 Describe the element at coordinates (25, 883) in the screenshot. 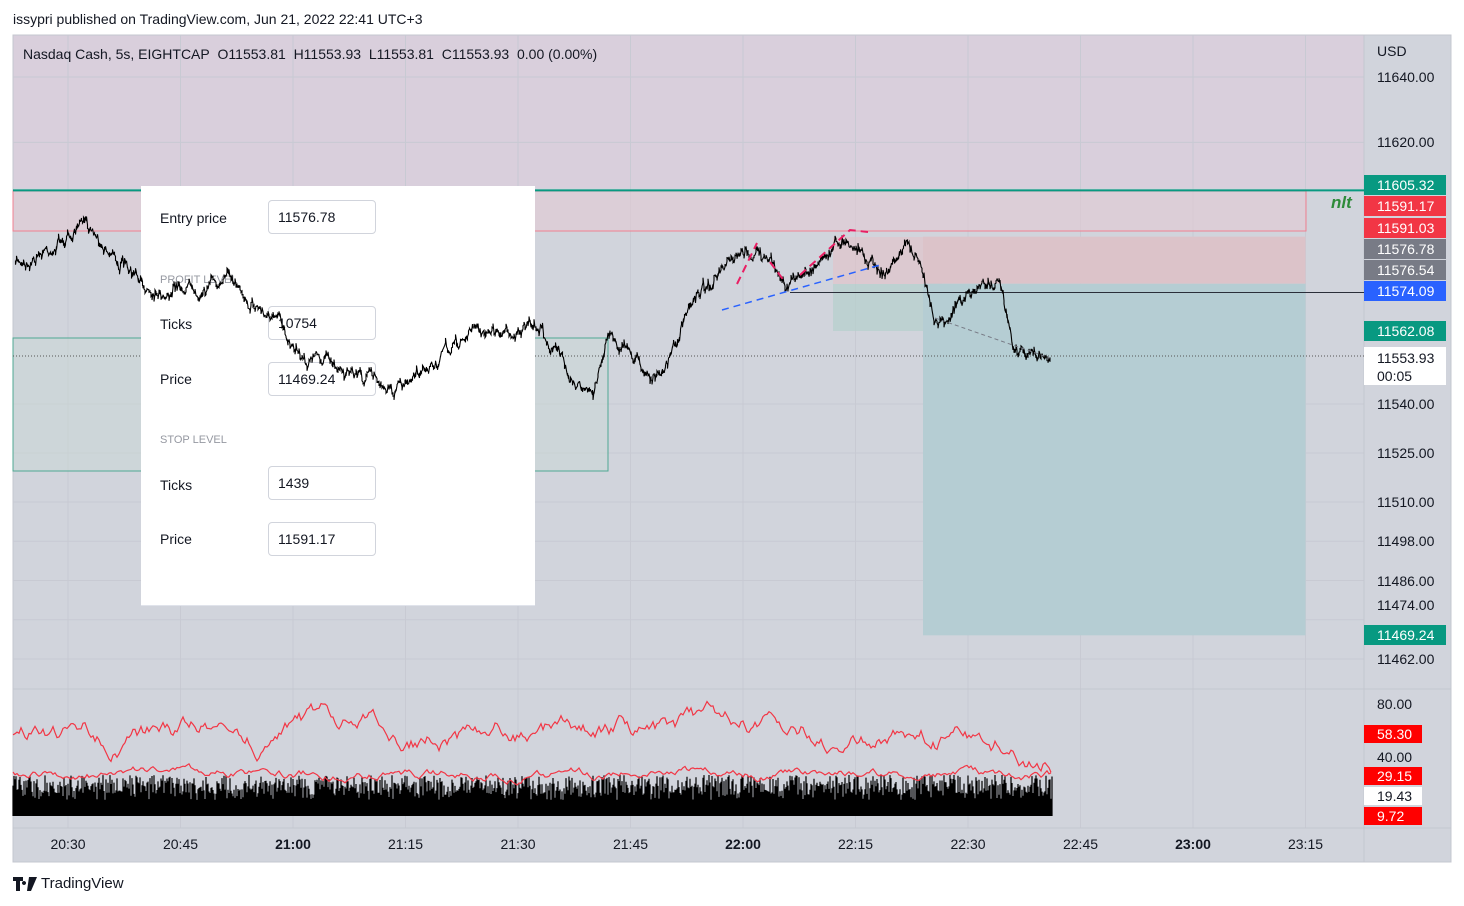

I see `tradingview-logo-icon` at that location.